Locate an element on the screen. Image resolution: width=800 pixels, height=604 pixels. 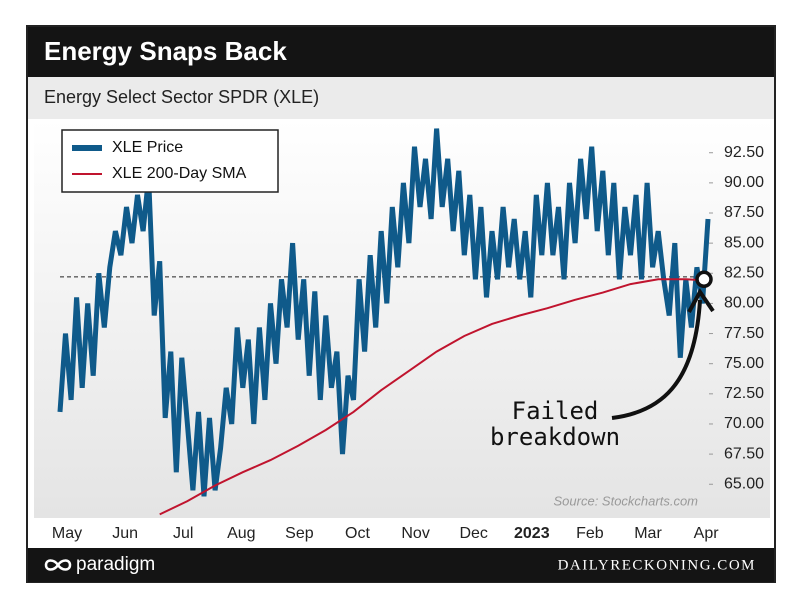
x-tick-label: Feb is located at coordinates (590, 533).